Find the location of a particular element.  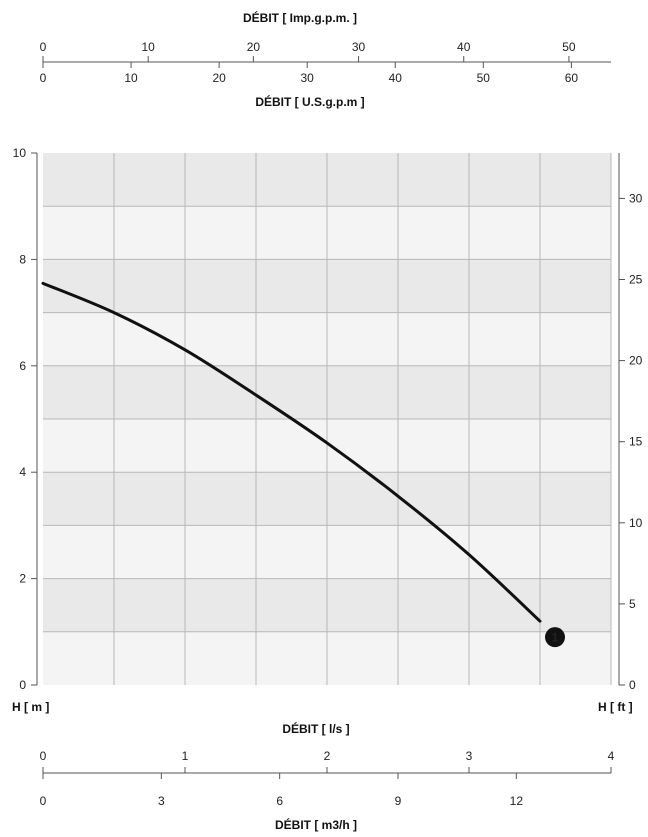

bottom-2-axis-tick-label: 3 is located at coordinates (161, 801).